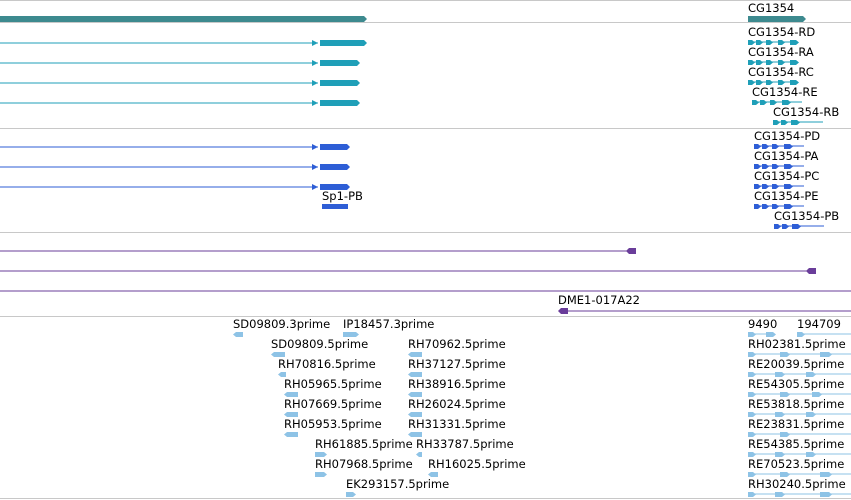 This screenshot has height=500, width=851. Describe the element at coordinates (389, 324) in the screenshot. I see `est-label: IP18457.3prime` at that location.